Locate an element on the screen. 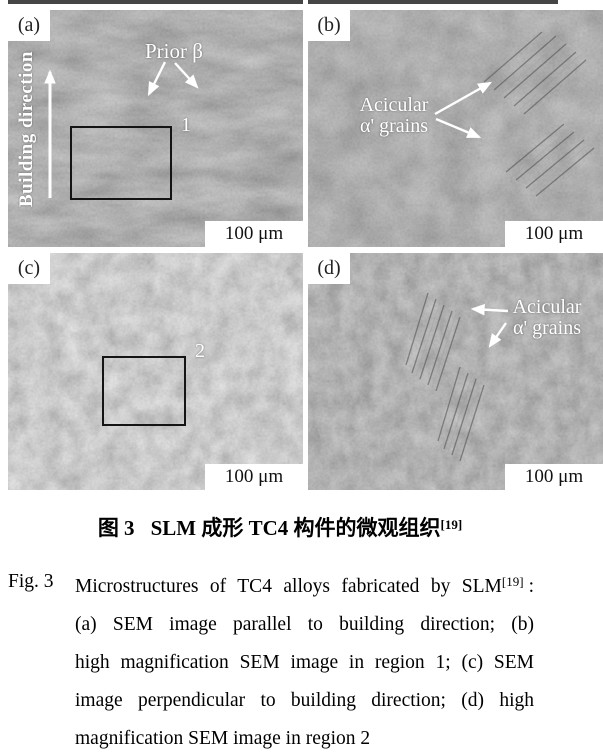 This screenshot has height=752, width=603. region-2-box is located at coordinates (144, 391).